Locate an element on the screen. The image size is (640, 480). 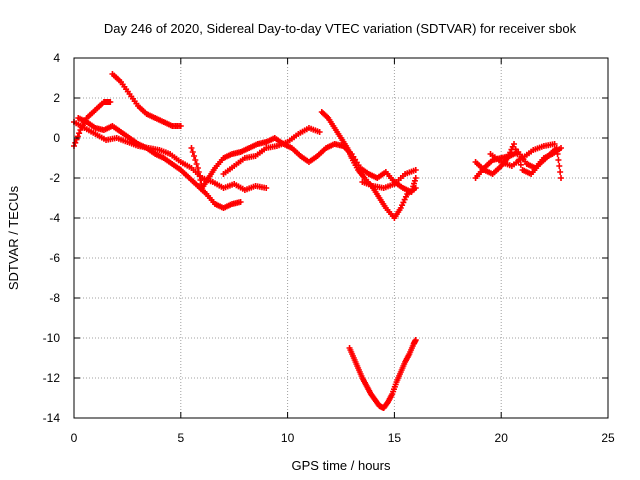
x-tick-label: 0 is located at coordinates (74, 438).